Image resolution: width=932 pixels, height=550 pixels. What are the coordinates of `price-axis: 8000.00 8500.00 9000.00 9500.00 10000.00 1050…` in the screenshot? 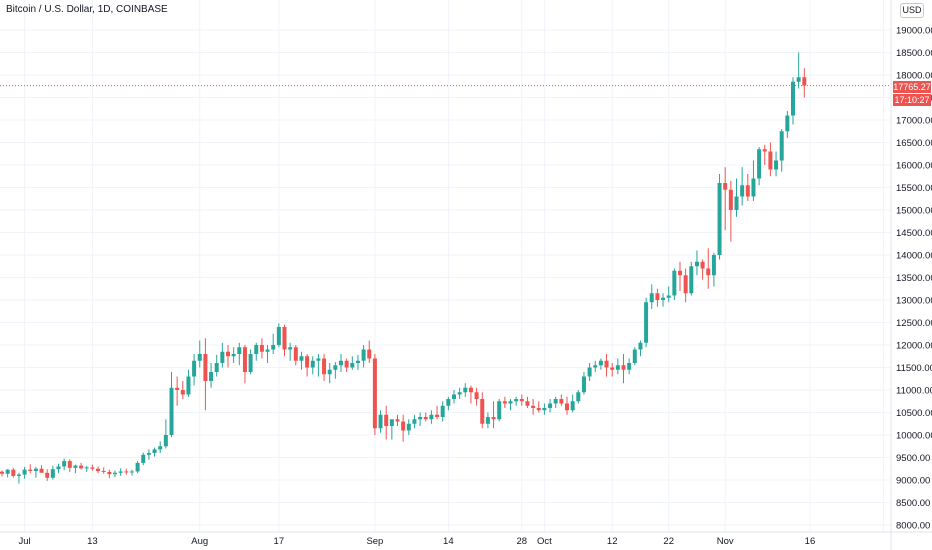 It's located at (914, 279).